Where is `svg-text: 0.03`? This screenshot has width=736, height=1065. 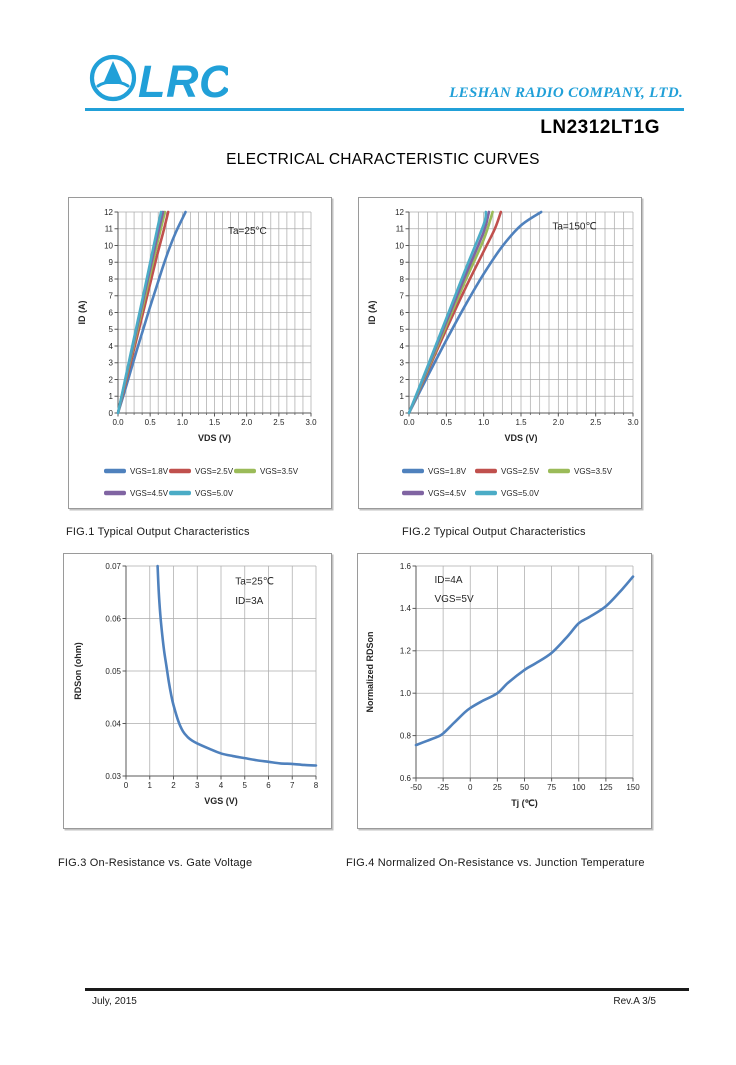
svg-text: 0.03 is located at coordinates (113, 776).